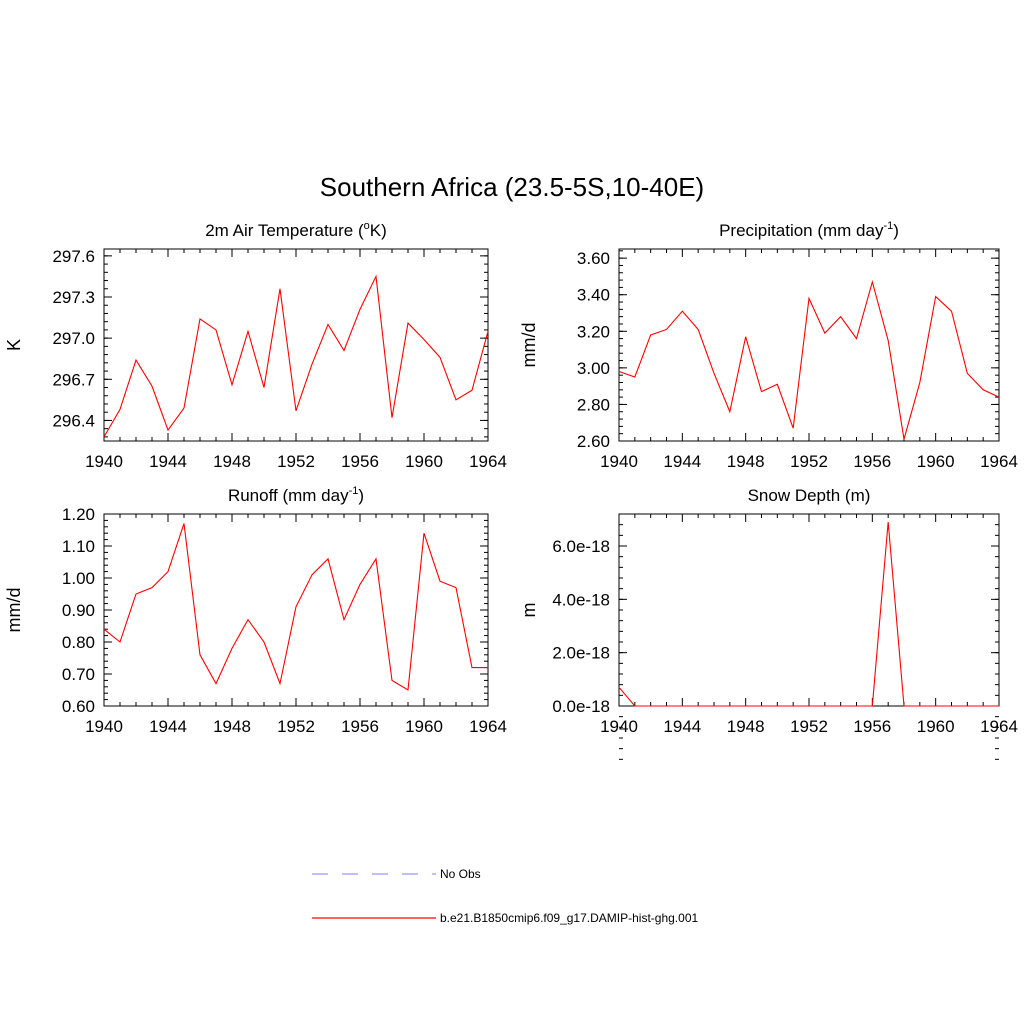 The height and width of the screenshot is (1024, 1024). What do you see at coordinates (460, 874) in the screenshot?
I see `legend-label-1: No Obs` at bounding box center [460, 874].